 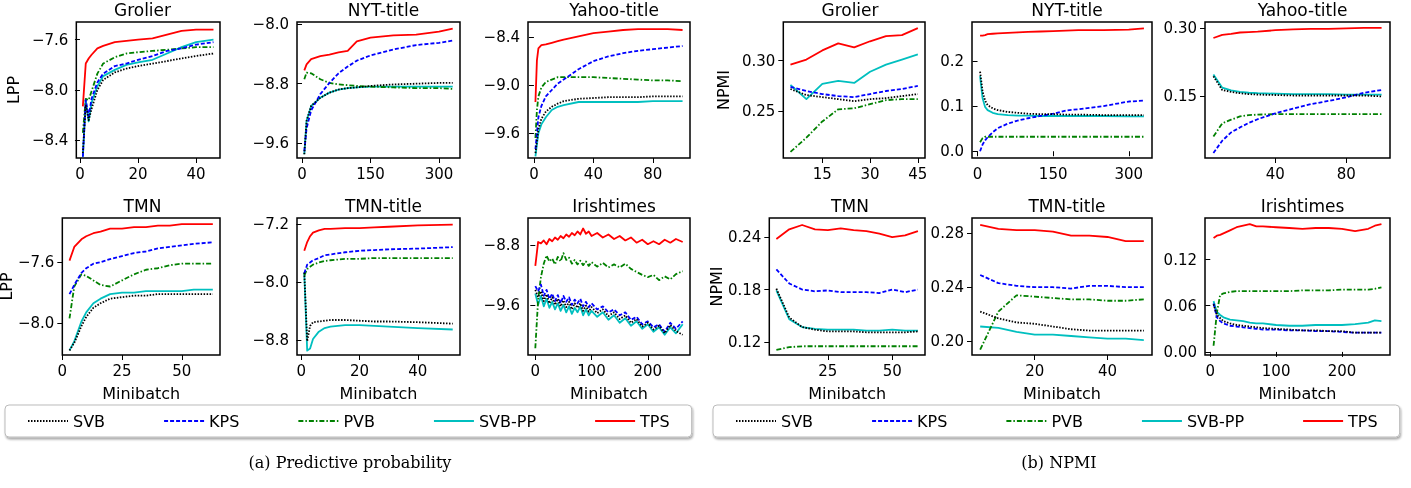 What do you see at coordinates (758, 60) in the screenshot?
I see `y-tick-label: 0.30` at bounding box center [758, 60].